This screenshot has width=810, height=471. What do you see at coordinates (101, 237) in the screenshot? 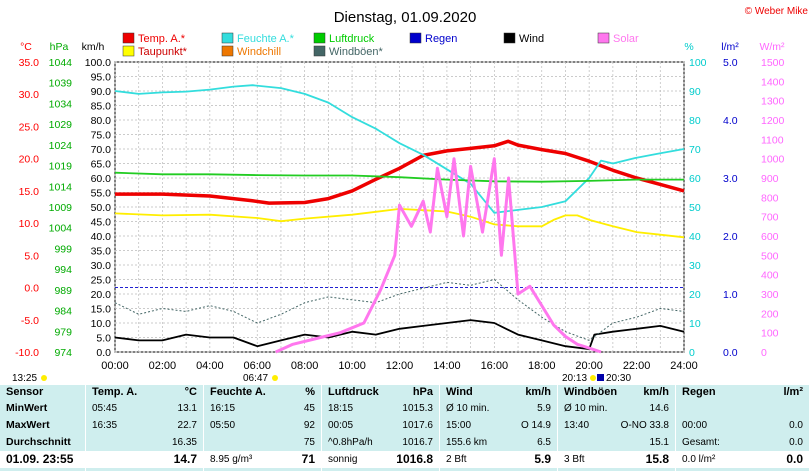
I see `wind-axis-tick: 40.0` at bounding box center [101, 237].